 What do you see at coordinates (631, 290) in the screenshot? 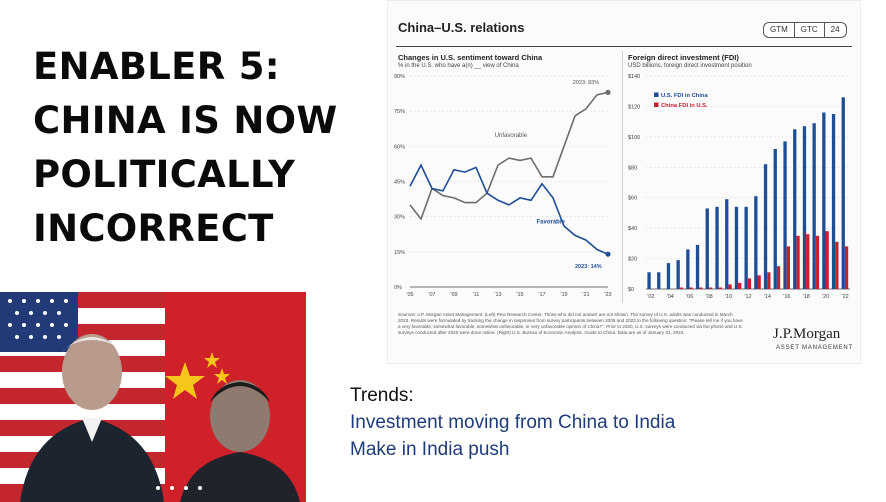
I see `fdi-y-tick-label: $0` at bounding box center [631, 290].